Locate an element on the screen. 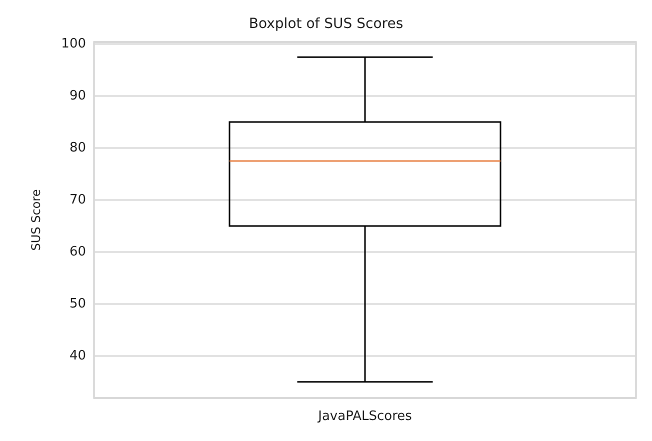 This screenshot has width=652, height=441. y-tick-label: 100 is located at coordinates (73, 44).